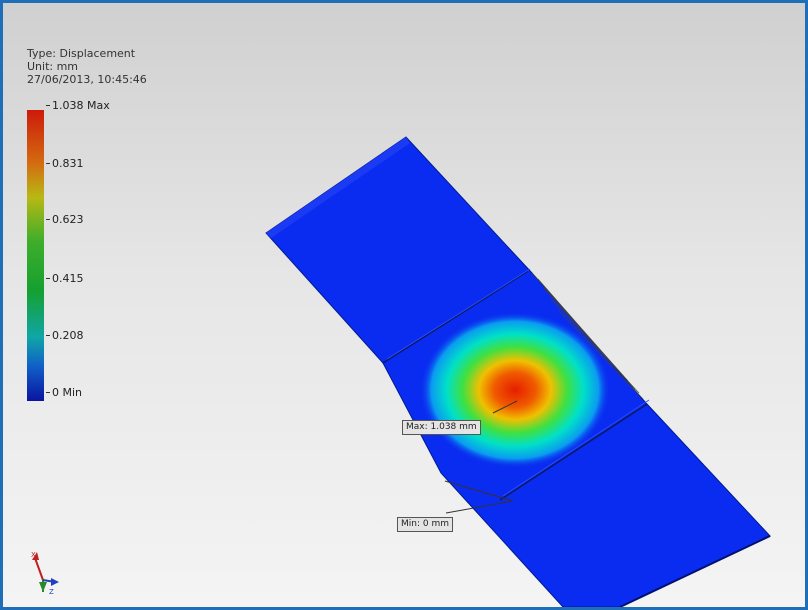  I want to click on plate-bottom-edge, so click(695, 571).